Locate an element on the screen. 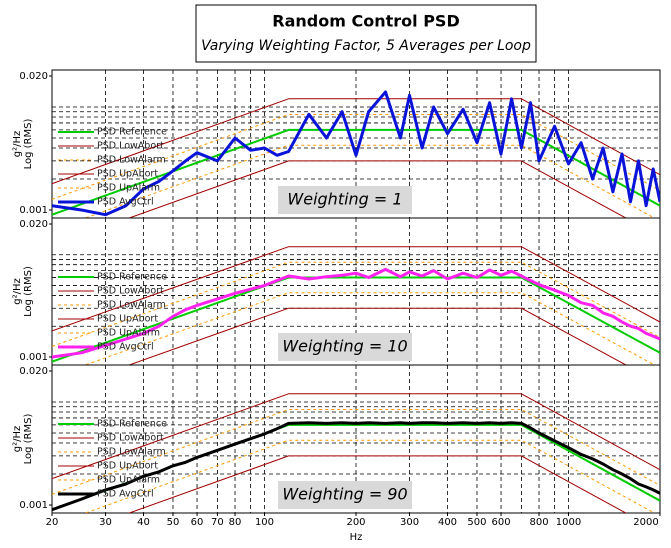  annotation: Weighting = 90 is located at coordinates (344, 494).